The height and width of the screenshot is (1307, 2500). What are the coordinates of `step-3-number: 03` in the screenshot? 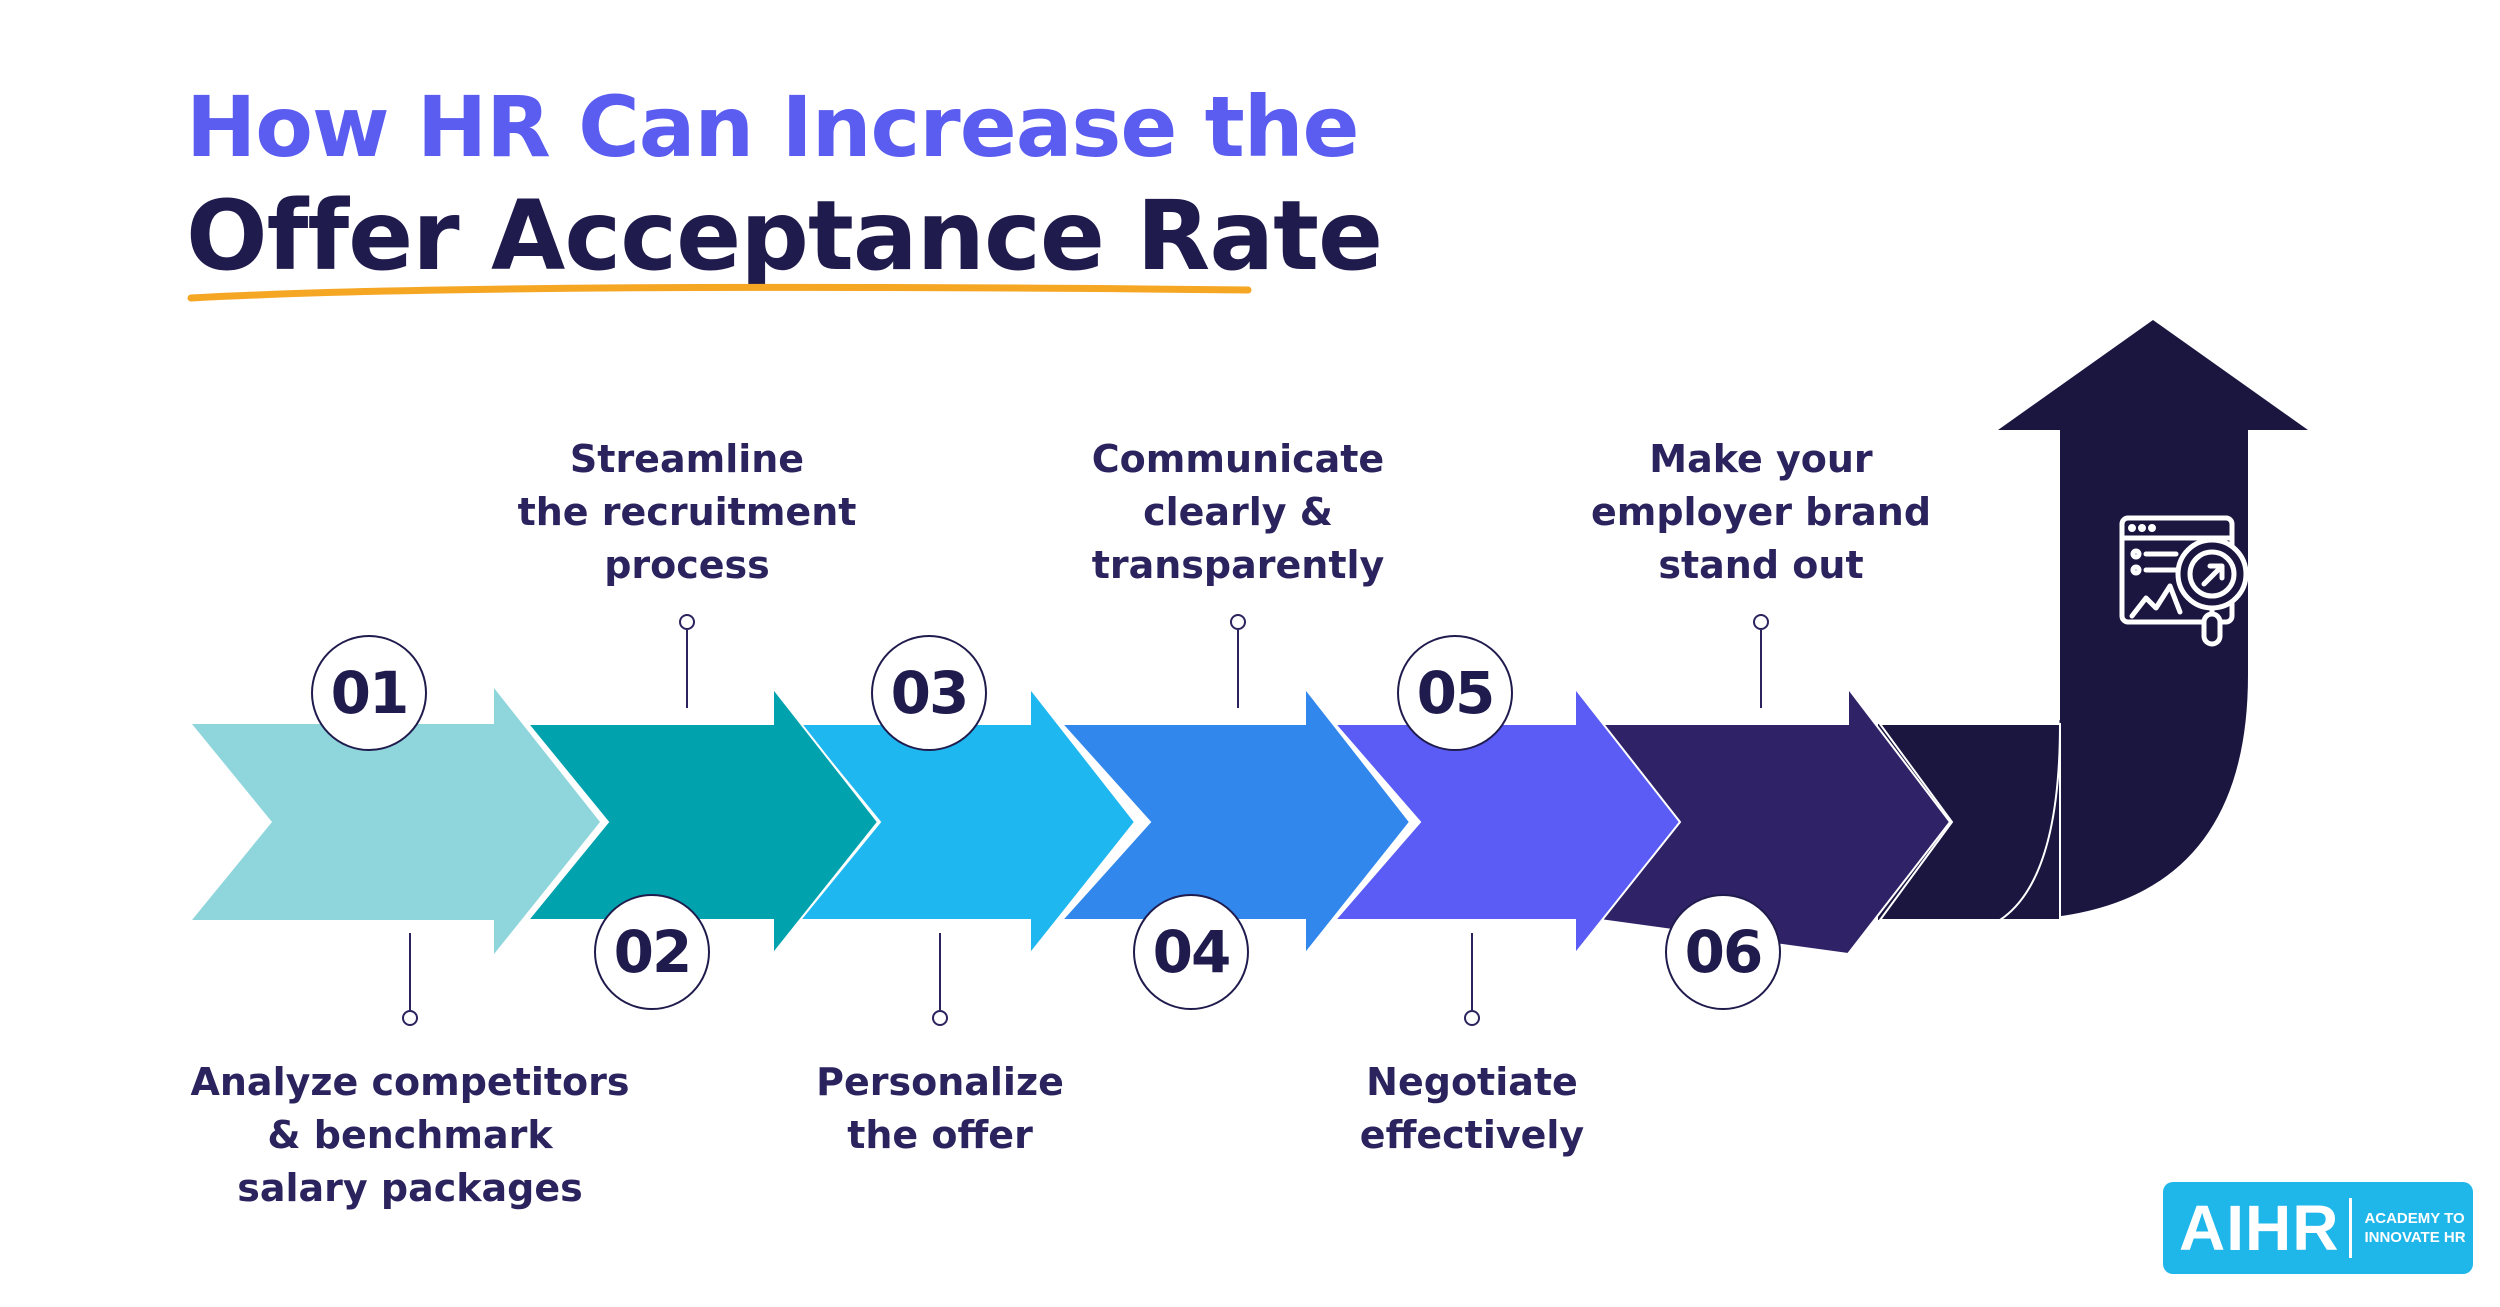 It's located at (929, 693).